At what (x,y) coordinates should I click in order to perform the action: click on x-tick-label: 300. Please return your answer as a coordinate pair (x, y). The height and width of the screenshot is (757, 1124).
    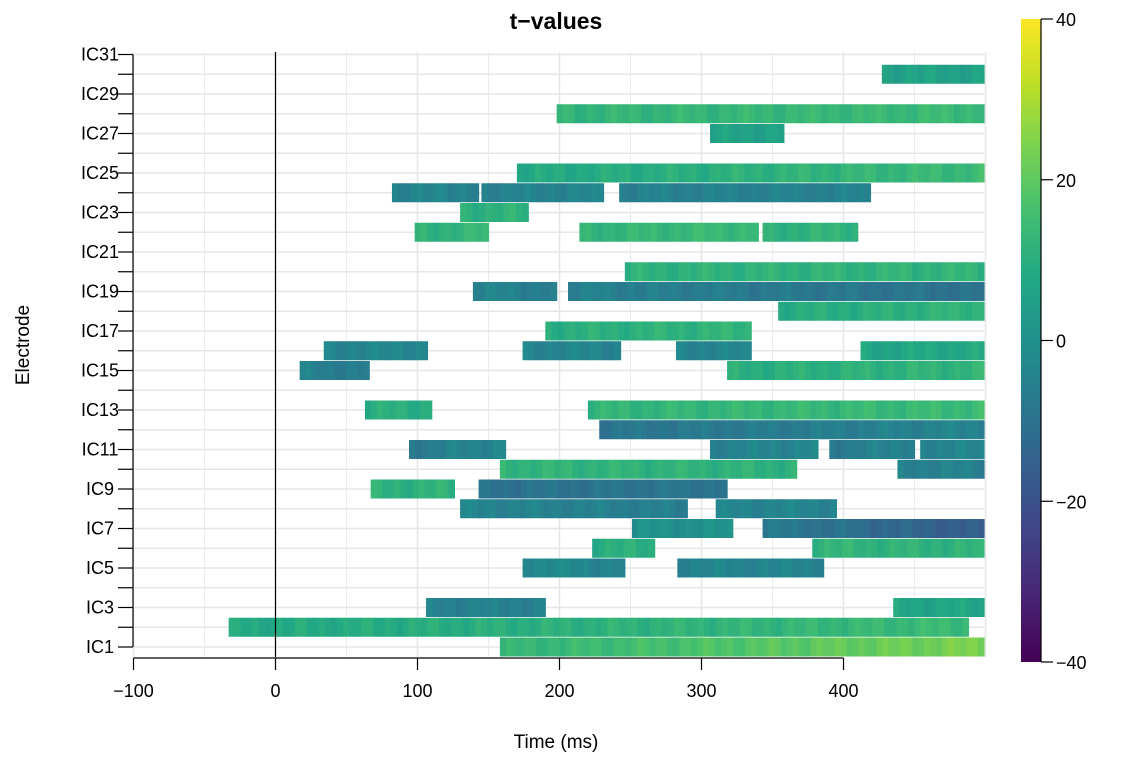
    Looking at the image, I should click on (701, 691).